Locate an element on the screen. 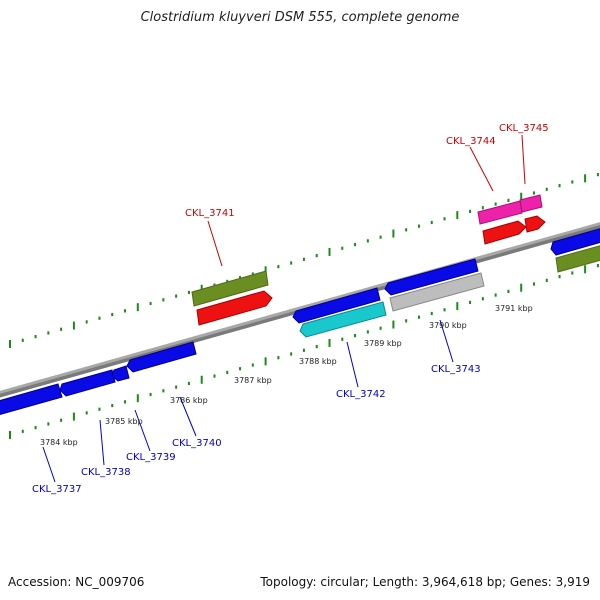  gene-label: CKL_3744 is located at coordinates (471, 141).